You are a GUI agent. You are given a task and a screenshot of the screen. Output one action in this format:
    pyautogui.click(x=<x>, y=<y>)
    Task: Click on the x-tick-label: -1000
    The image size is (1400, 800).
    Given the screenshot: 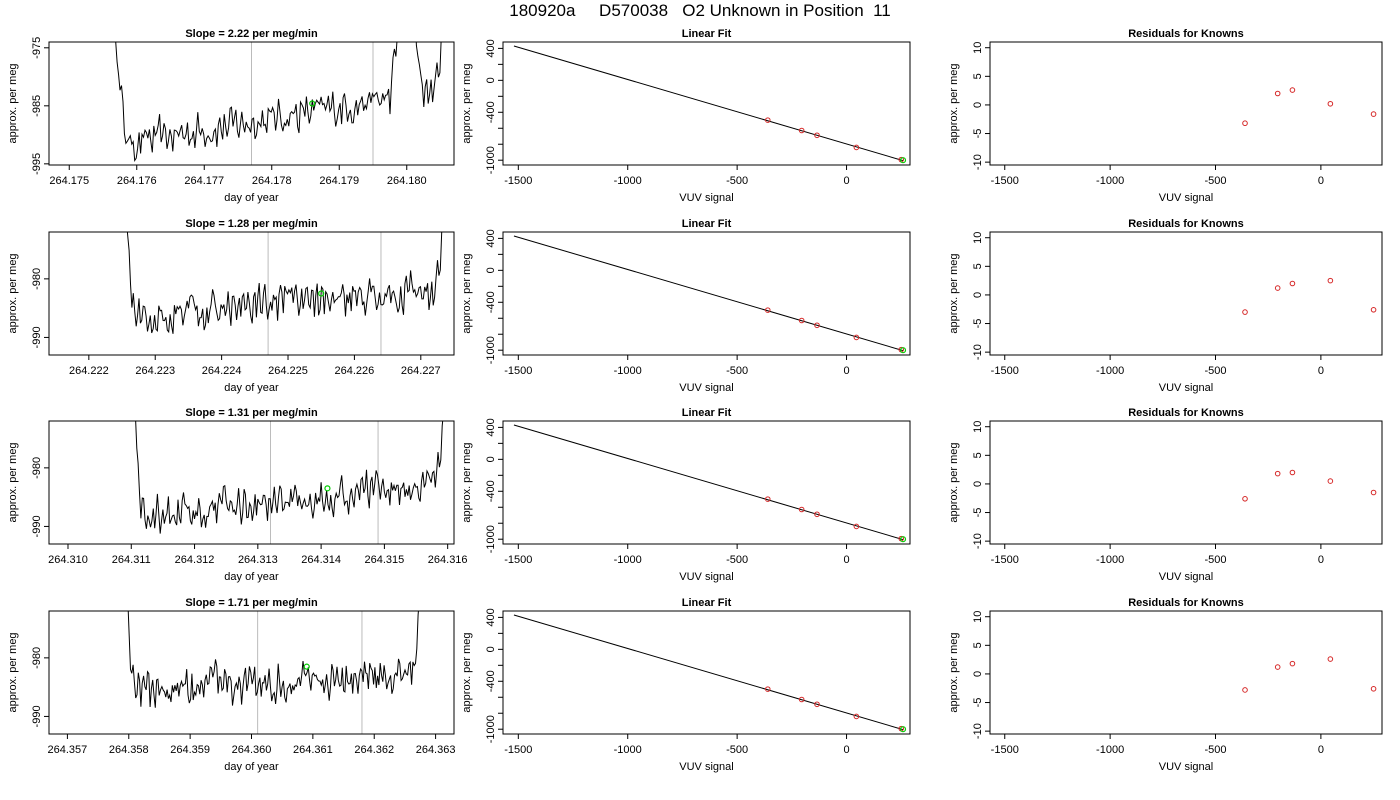 What is the action you would take?
    pyautogui.click(x=1110, y=371)
    